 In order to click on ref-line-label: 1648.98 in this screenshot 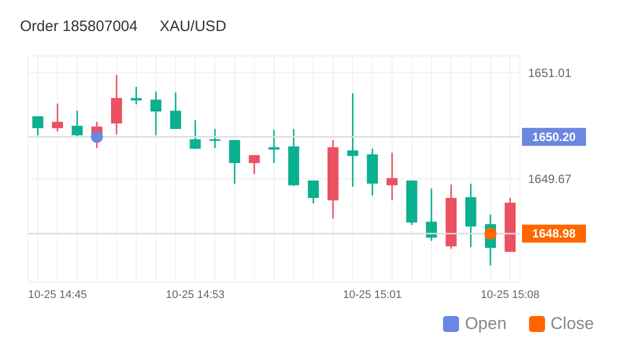, I will do `click(554, 233)`.